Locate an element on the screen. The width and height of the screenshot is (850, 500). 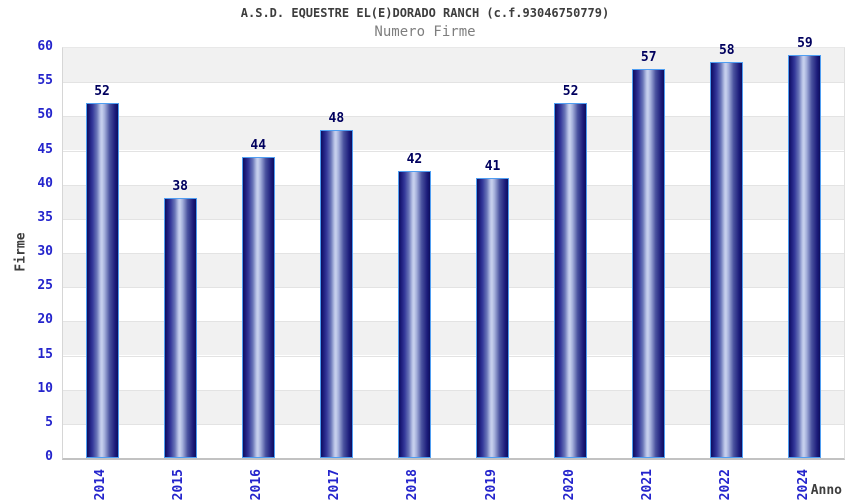
bar-slot: 48 is located at coordinates (336, 253).